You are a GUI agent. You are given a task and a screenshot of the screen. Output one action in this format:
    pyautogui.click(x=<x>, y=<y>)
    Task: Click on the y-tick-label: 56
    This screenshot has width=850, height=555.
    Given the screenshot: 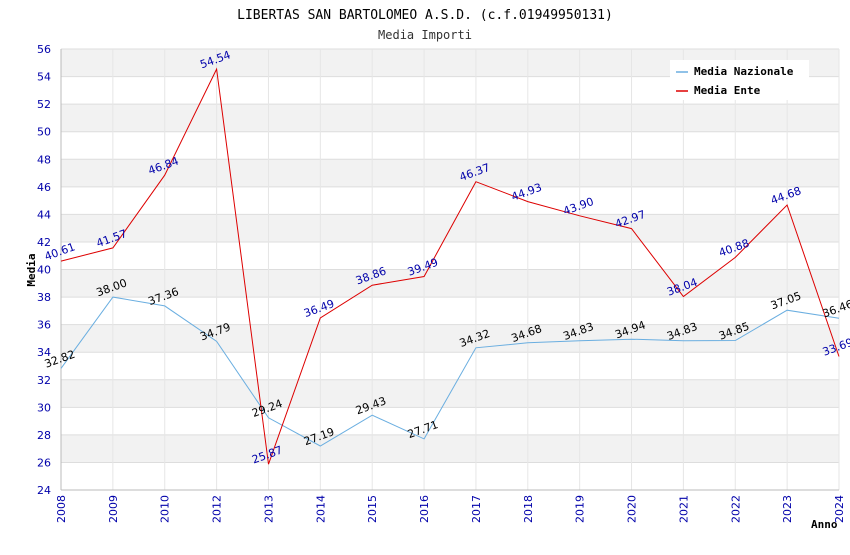 What is the action you would take?
    pyautogui.click(x=44, y=49)
    